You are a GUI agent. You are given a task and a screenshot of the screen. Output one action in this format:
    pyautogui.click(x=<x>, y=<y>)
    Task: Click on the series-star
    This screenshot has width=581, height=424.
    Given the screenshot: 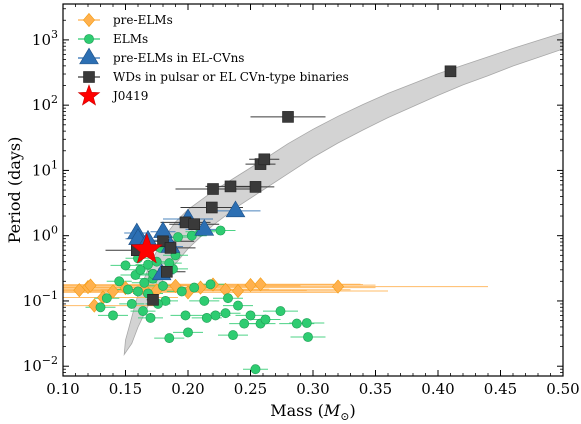 What is the action you would take?
    pyautogui.click(x=146, y=248)
    